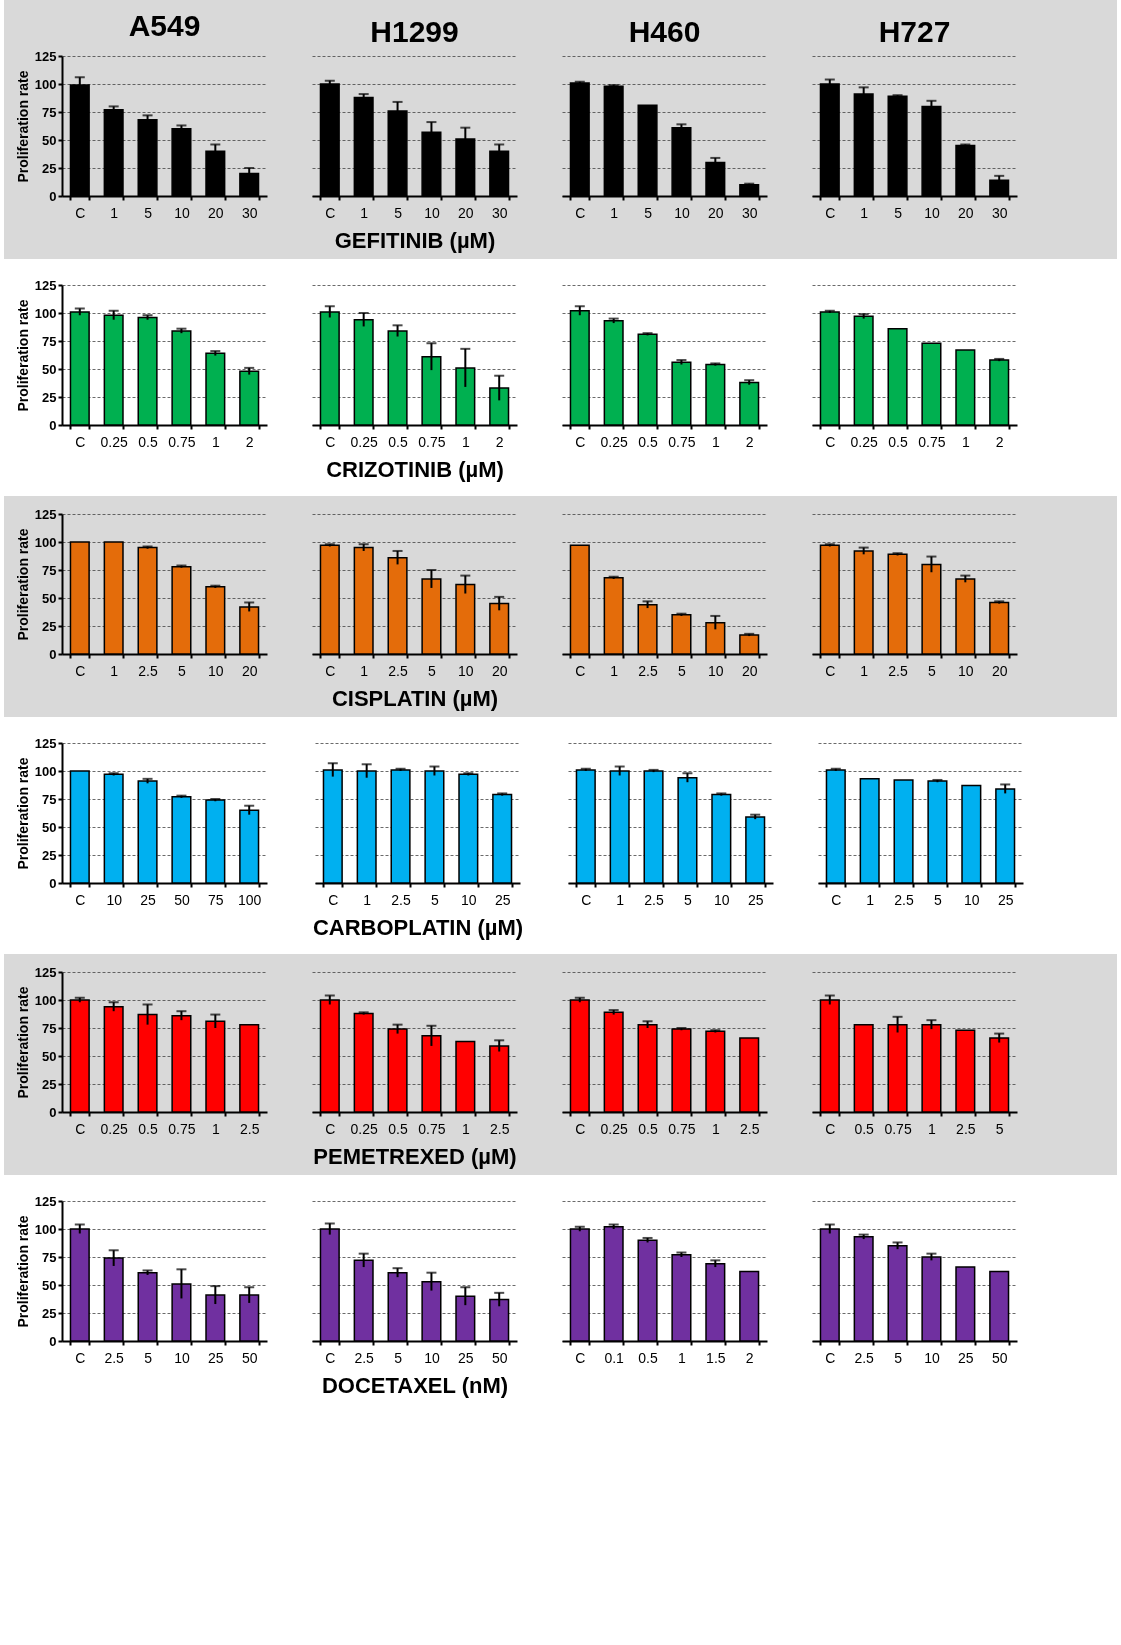 The height and width of the screenshot is (1645, 1121). Describe the element at coordinates (415, 1385) in the screenshot. I see `x-axis-title: DOCETAXEL (nM)` at that location.